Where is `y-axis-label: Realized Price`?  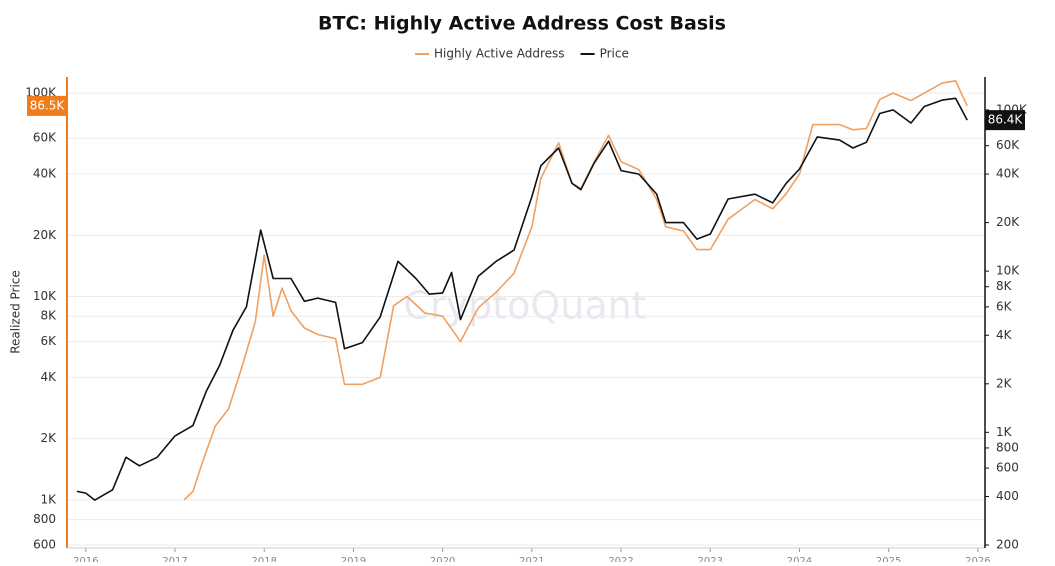 y-axis-label: Realized Price is located at coordinates (16, 312).